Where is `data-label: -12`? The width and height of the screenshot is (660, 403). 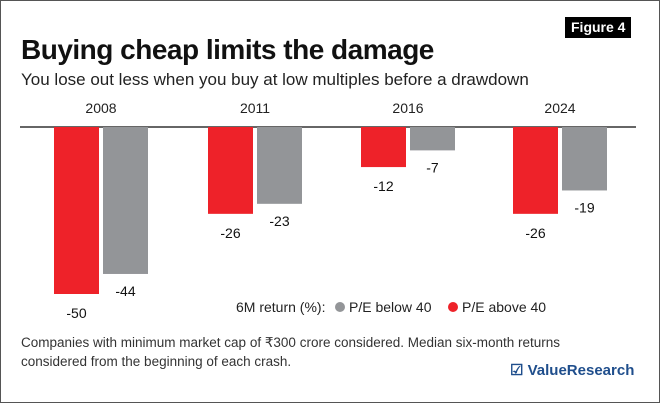 data-label: -12 is located at coordinates (383, 186).